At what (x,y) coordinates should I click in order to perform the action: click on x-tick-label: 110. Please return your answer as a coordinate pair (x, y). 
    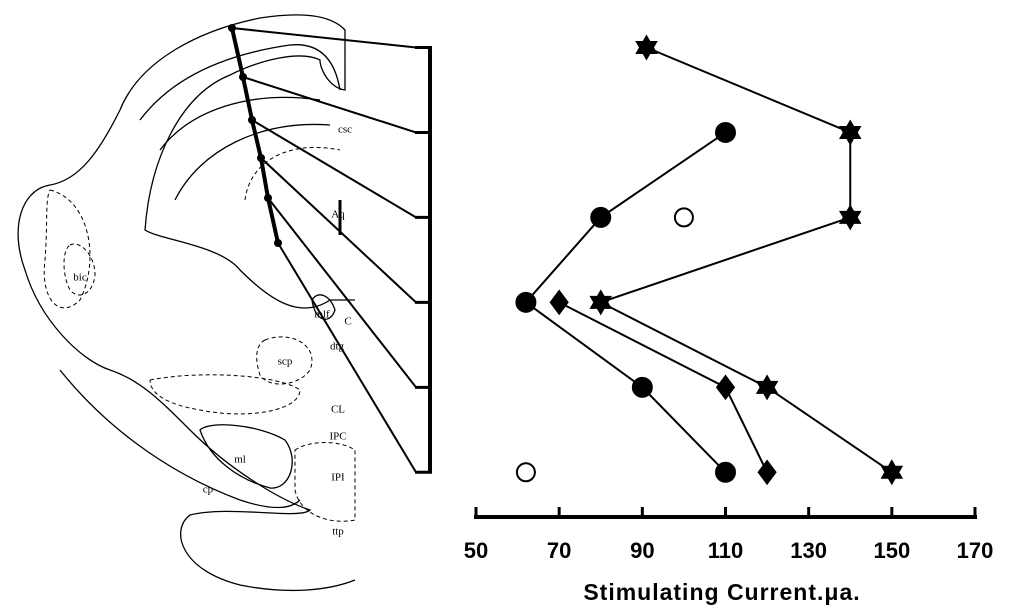
    Looking at the image, I should click on (726, 550).